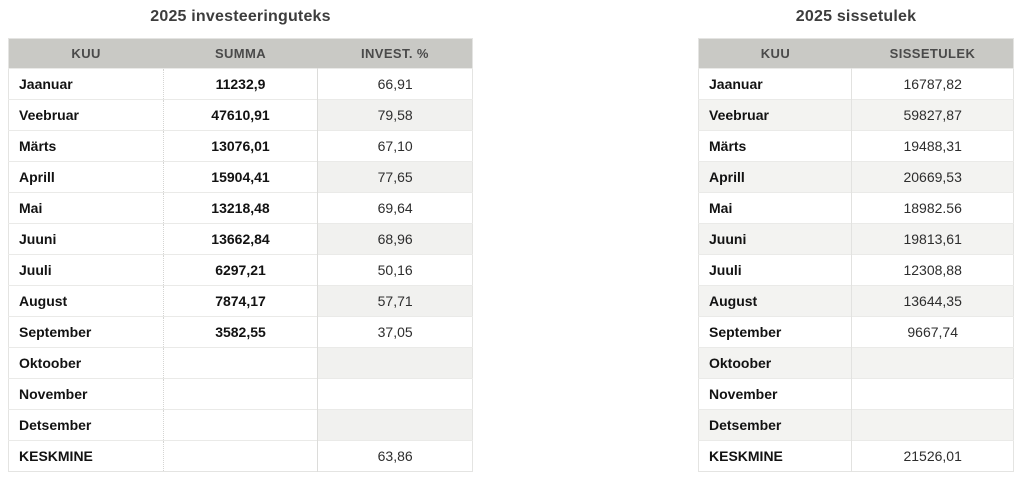  I want to click on table-row: Aprill 20669,53, so click(856, 177).